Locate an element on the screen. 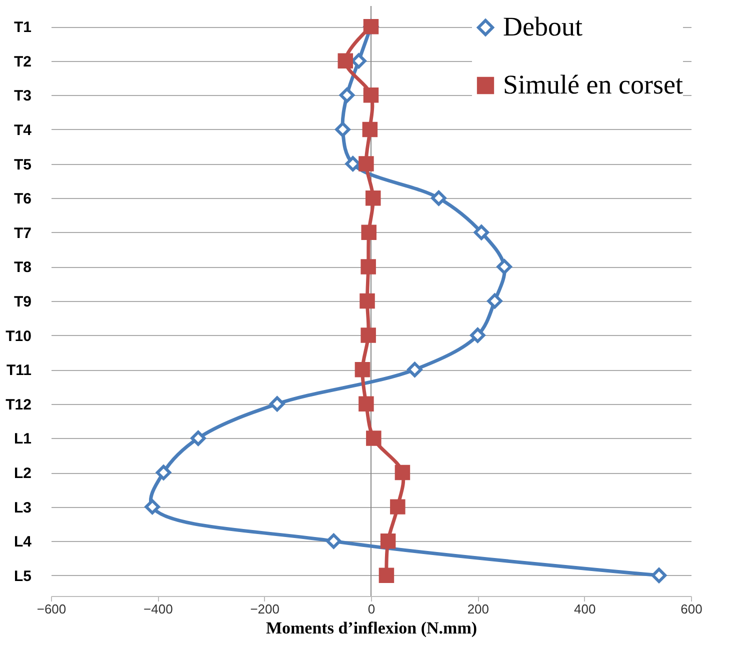  y-tick-label: T4 is located at coordinates (23, 130).